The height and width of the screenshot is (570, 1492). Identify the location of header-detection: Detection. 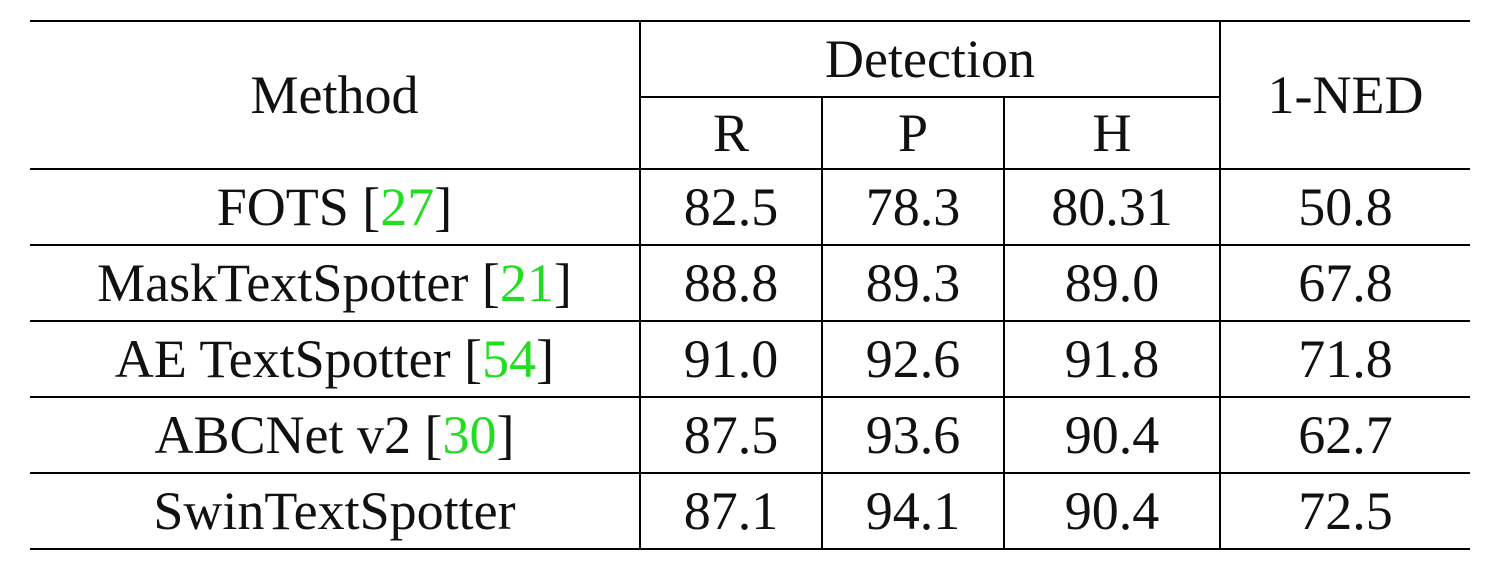
(930, 58).